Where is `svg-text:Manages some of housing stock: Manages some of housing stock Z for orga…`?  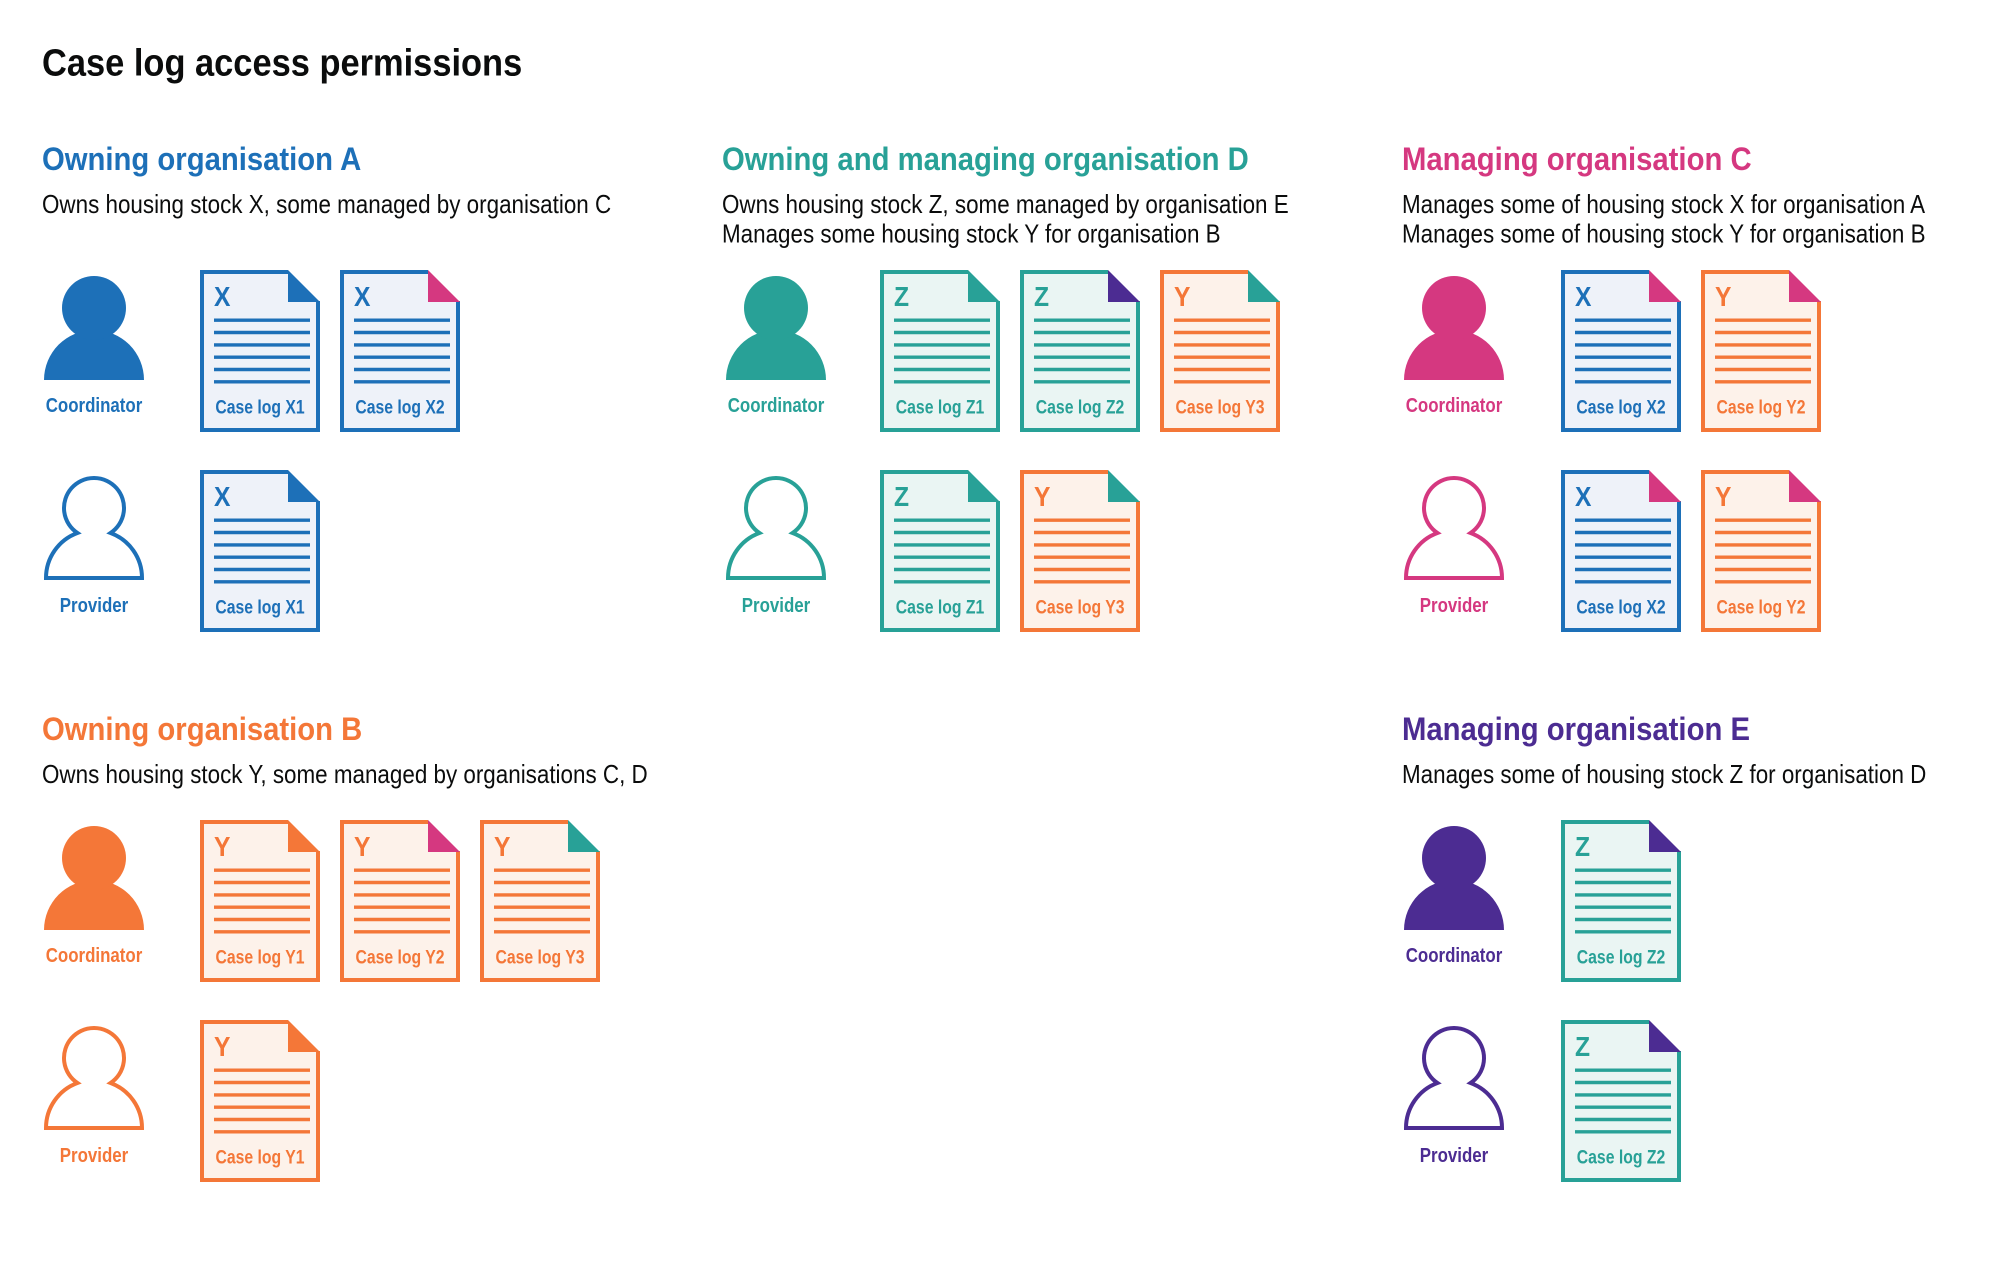
svg-text:Manages some of housing stock: Manages some of housing stock Z for orga… is located at coordinates (1664, 775).